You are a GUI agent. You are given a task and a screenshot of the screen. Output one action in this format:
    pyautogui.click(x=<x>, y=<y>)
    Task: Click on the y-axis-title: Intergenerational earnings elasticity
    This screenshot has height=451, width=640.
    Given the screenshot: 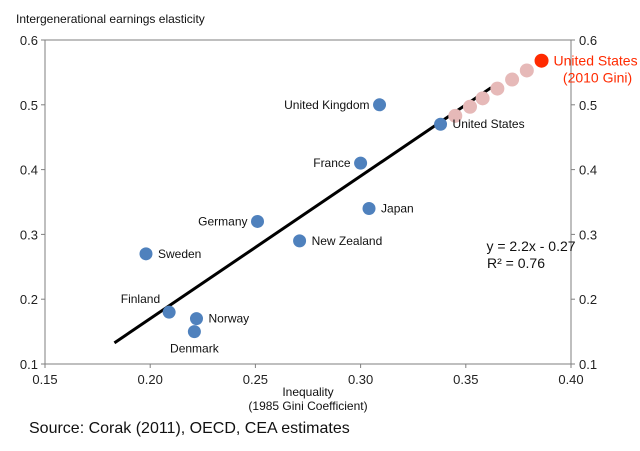 What is the action you would take?
    pyautogui.click(x=110, y=19)
    